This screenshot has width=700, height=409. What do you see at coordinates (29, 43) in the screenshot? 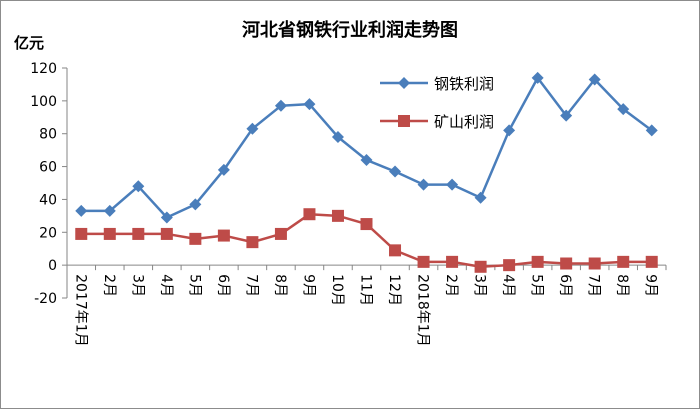
I see `y-axis-unit: 亿元` at bounding box center [29, 43].